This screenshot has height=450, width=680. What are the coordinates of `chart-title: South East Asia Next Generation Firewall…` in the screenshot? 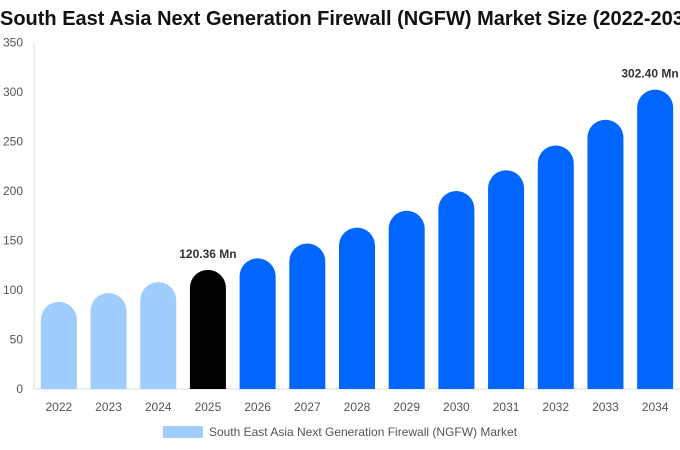 It's located at (340, 19).